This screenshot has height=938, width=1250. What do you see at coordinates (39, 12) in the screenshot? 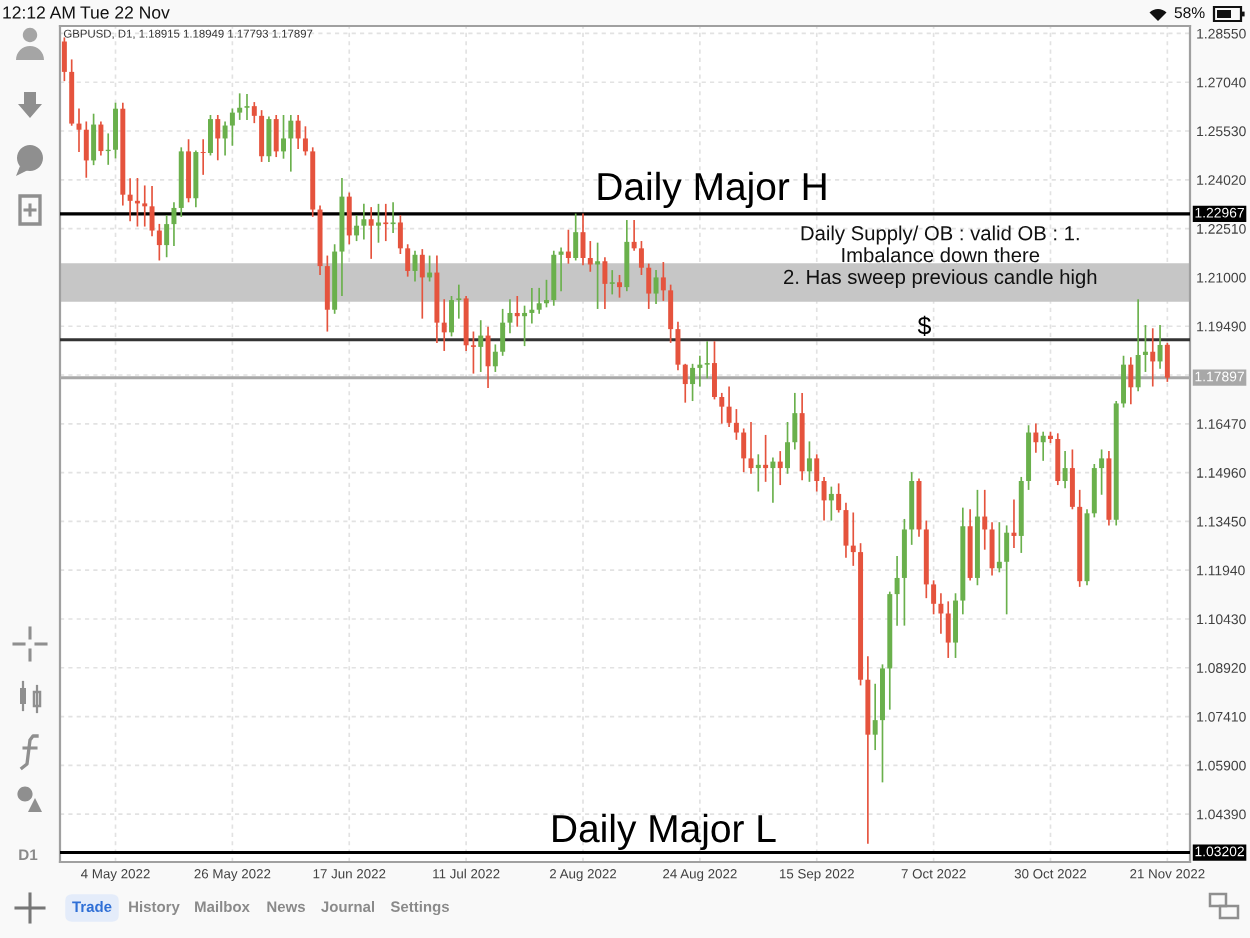
I see `text: 12:12 AM` at bounding box center [39, 12].